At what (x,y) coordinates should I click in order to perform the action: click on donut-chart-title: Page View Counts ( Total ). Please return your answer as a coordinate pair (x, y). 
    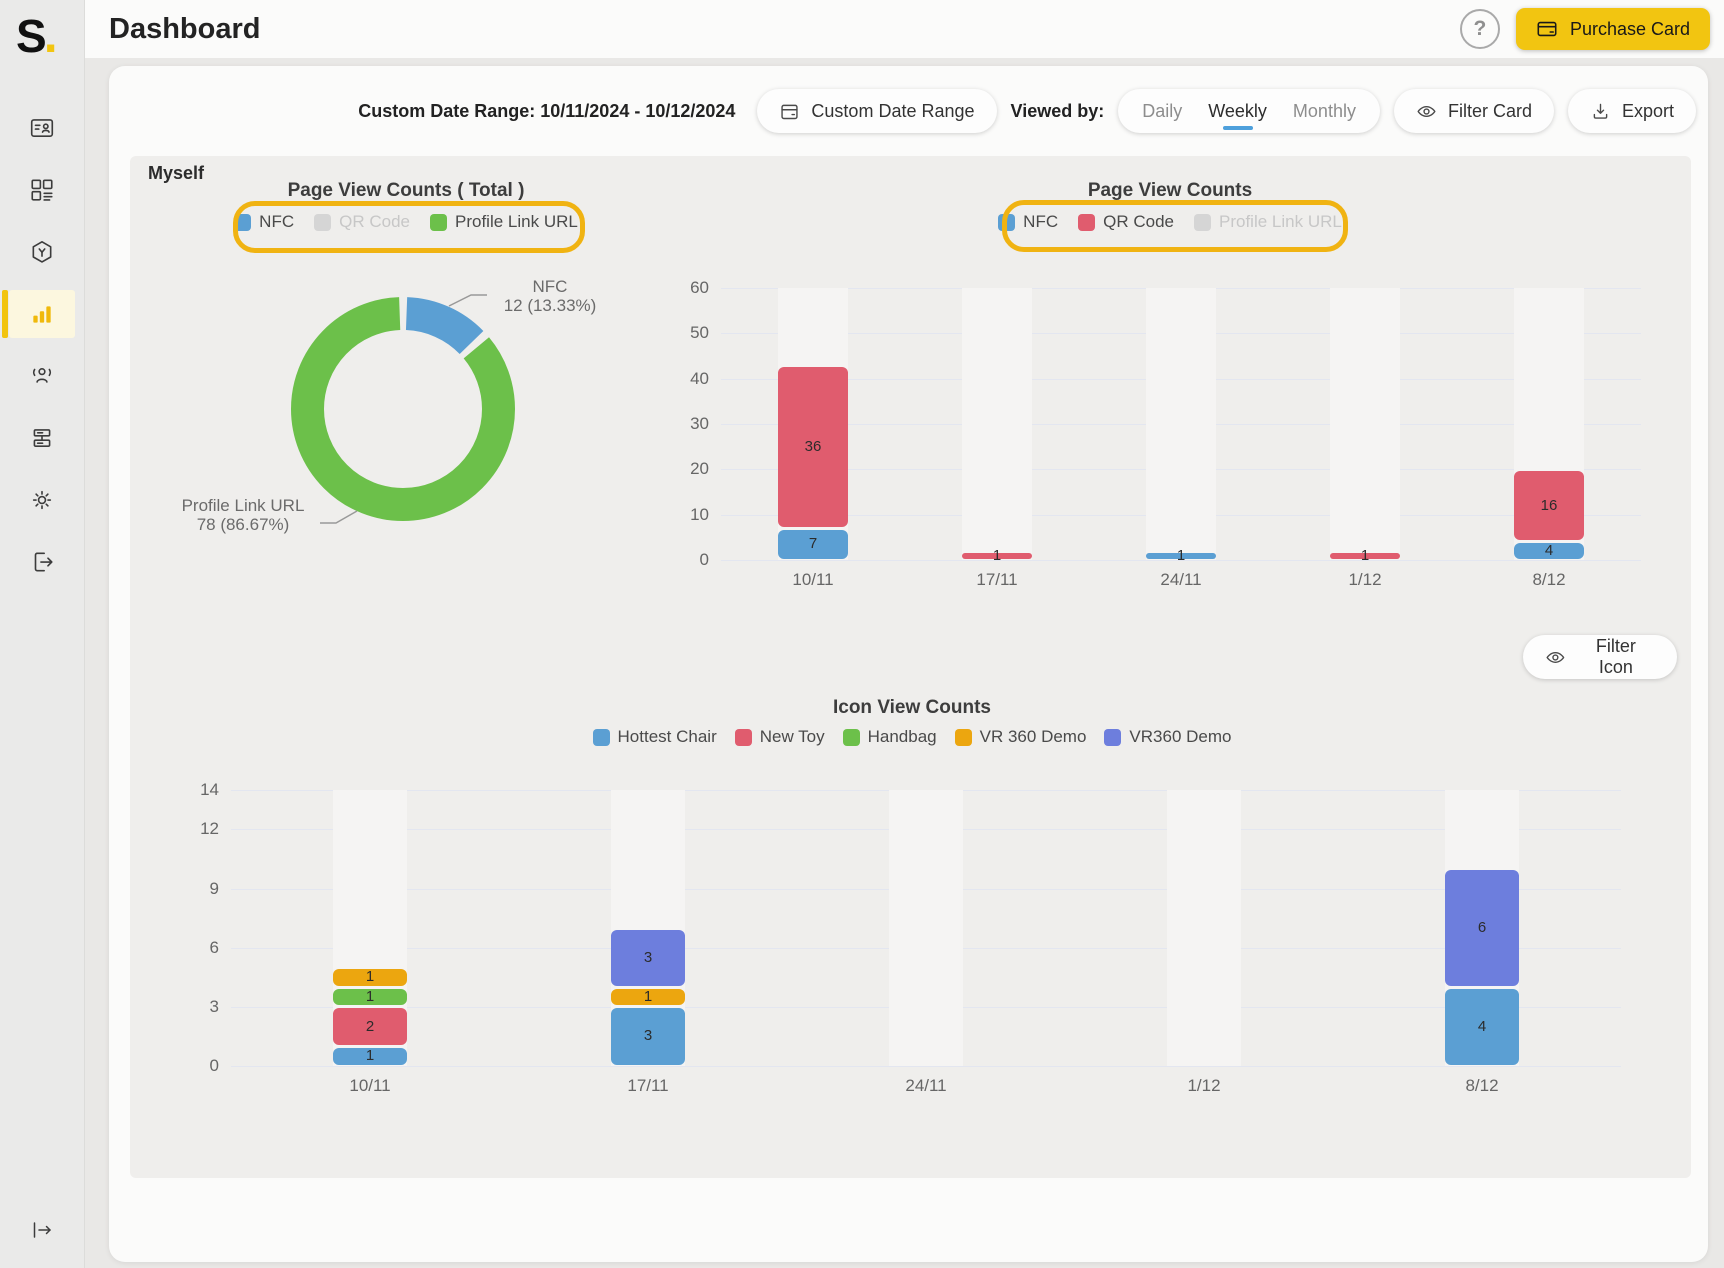
    Looking at the image, I should click on (406, 190).